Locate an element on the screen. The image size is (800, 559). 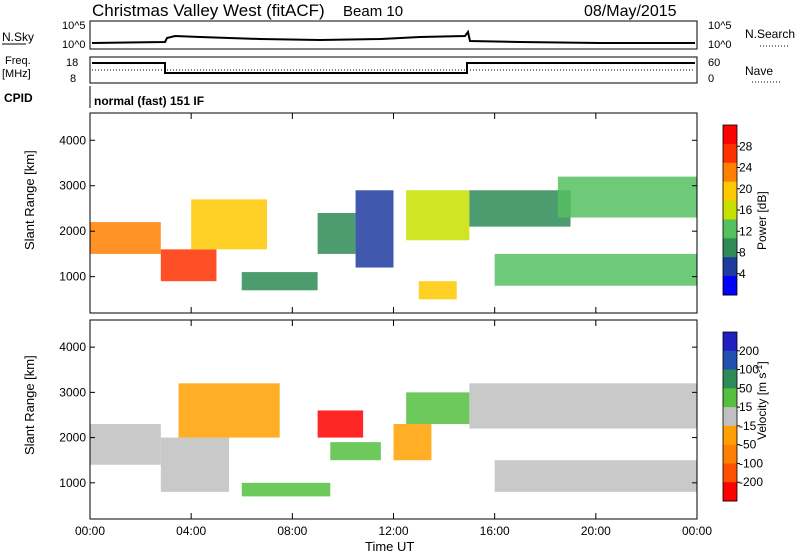
noise-right-tick-bottom: 10^0 is located at coordinates (720, 45).